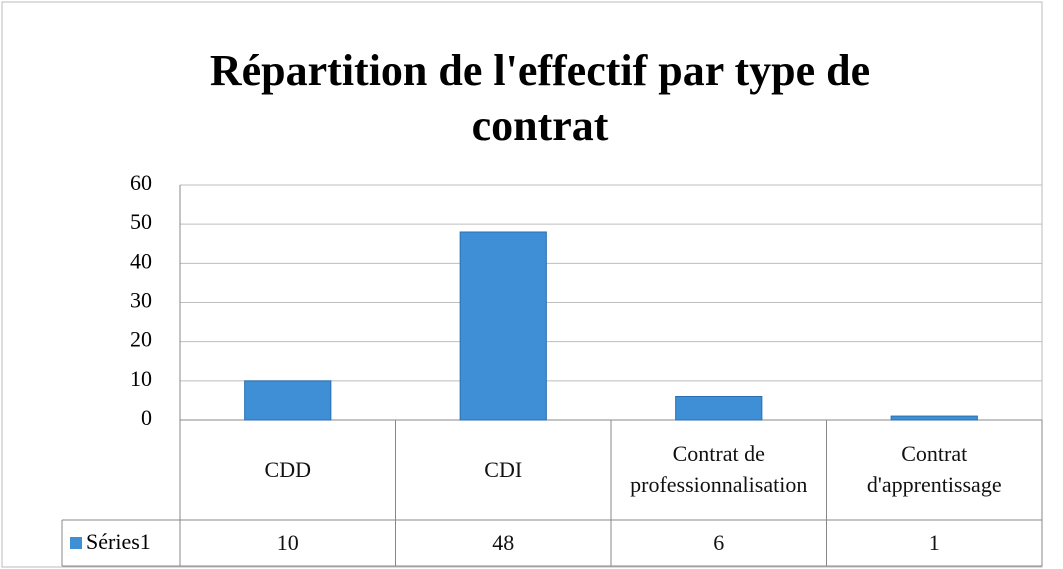 This screenshot has height=569, width=1063. What do you see at coordinates (287, 542) in the screenshot?
I see `table-value: 10` at bounding box center [287, 542].